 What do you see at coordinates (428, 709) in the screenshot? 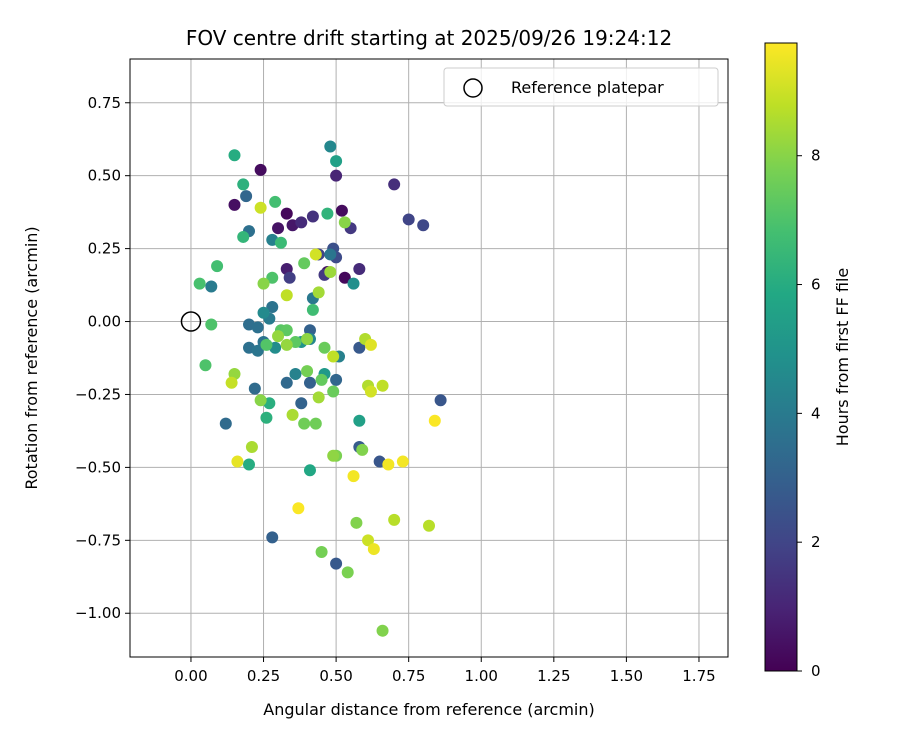
I see `x-axis-title: Angular distance from reference (arcmin)` at bounding box center [428, 709].